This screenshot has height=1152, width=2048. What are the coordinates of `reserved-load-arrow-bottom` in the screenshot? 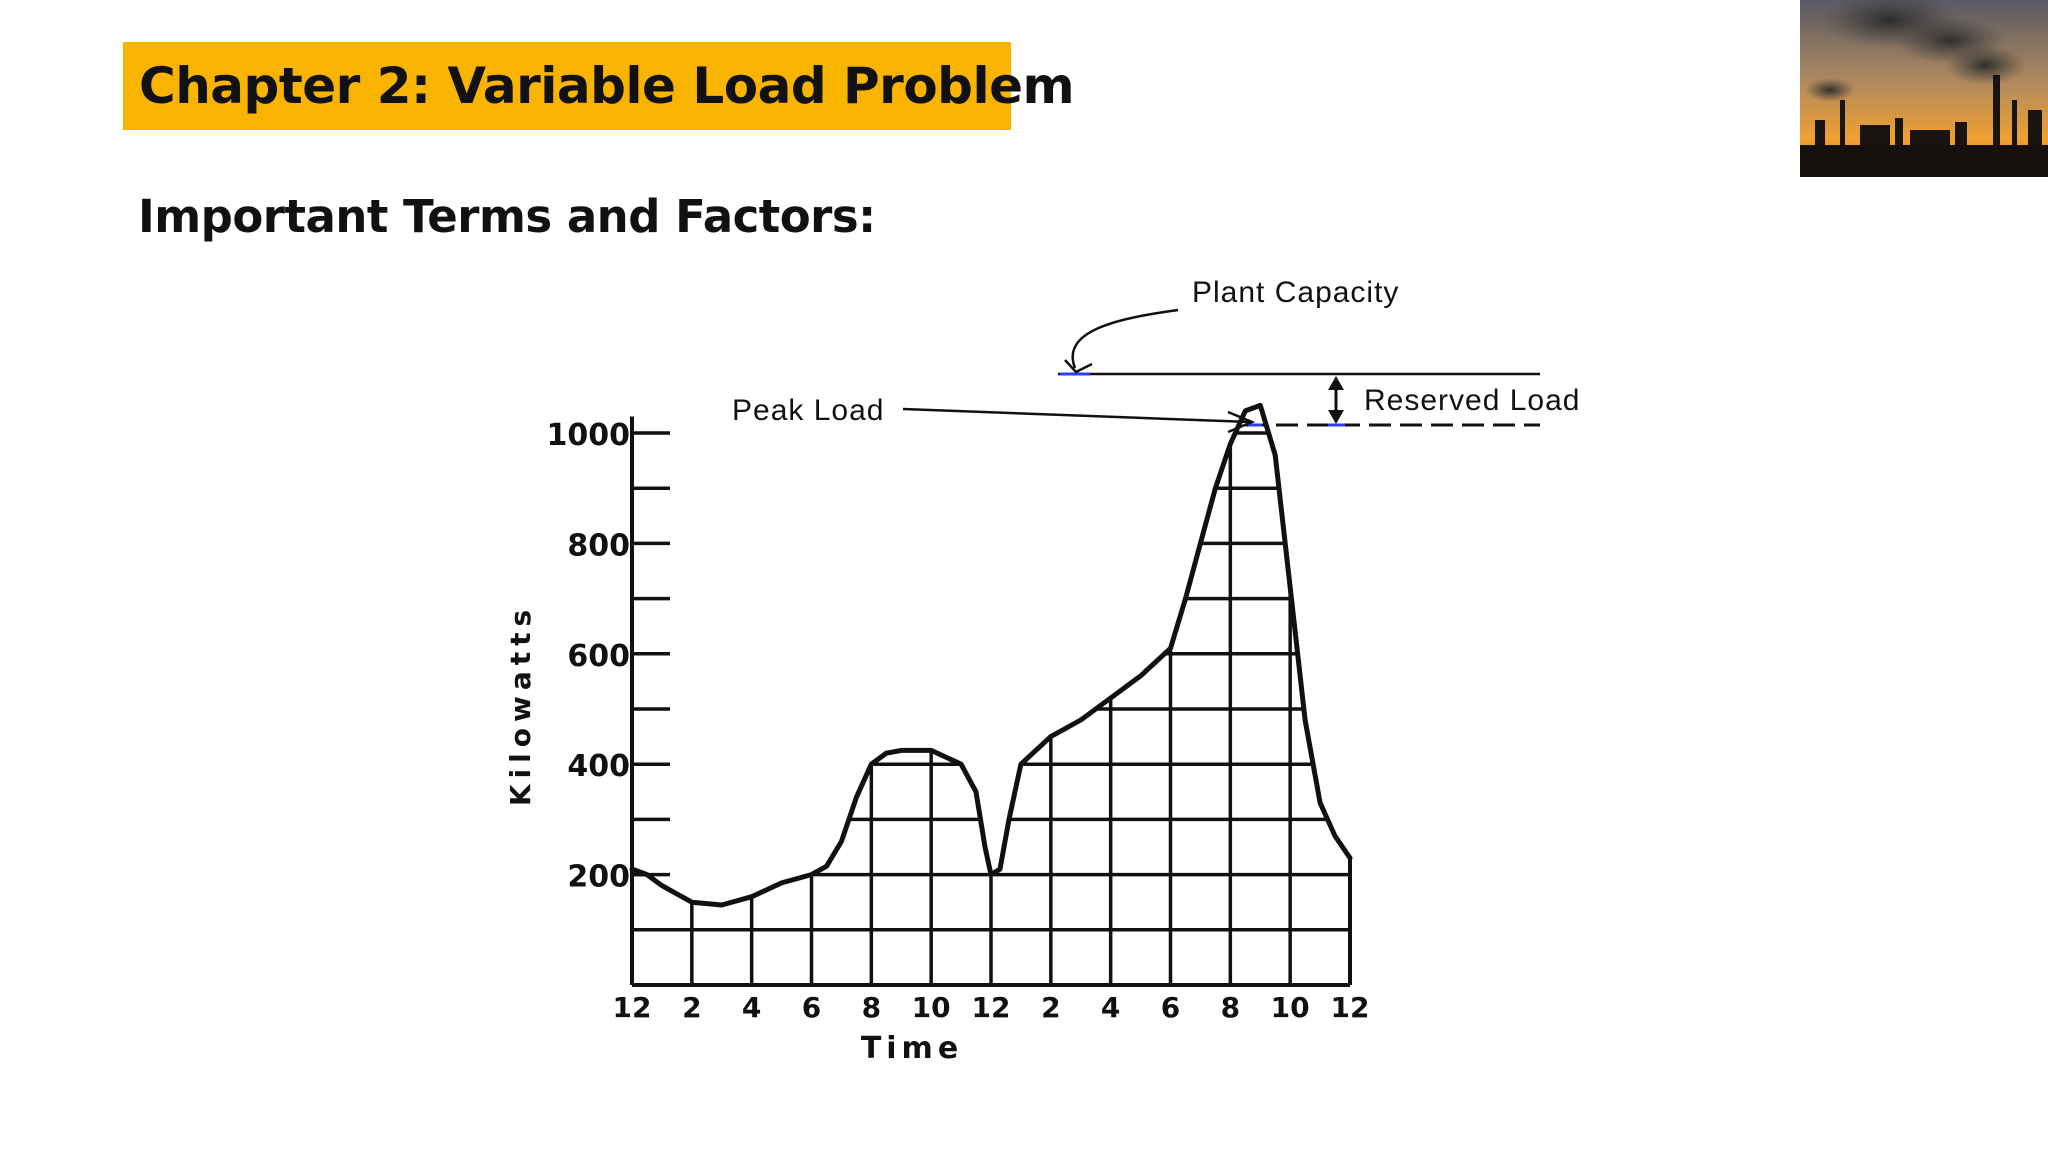 It's located at (1336, 417).